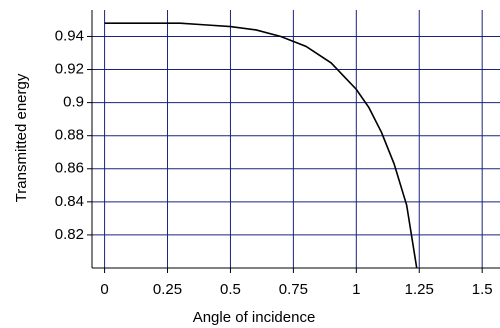 Image resolution: width=500 pixels, height=328 pixels. I want to click on x-tick-label: 0.25, so click(167, 289).